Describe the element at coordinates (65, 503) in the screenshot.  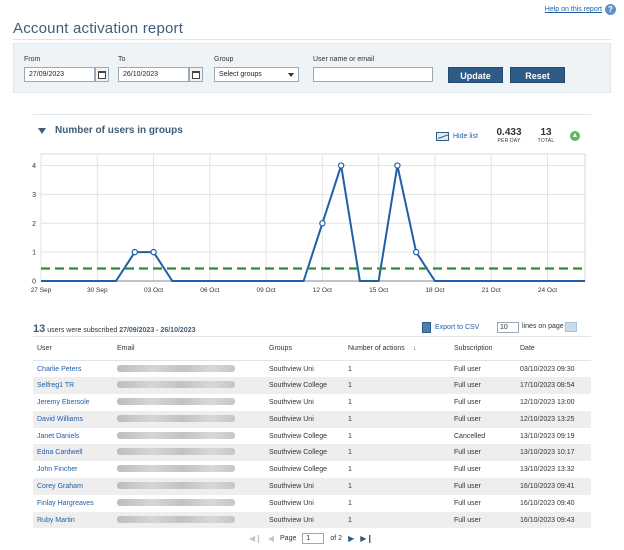
I see `user-cell: Finlay Hargreaves` at that location.